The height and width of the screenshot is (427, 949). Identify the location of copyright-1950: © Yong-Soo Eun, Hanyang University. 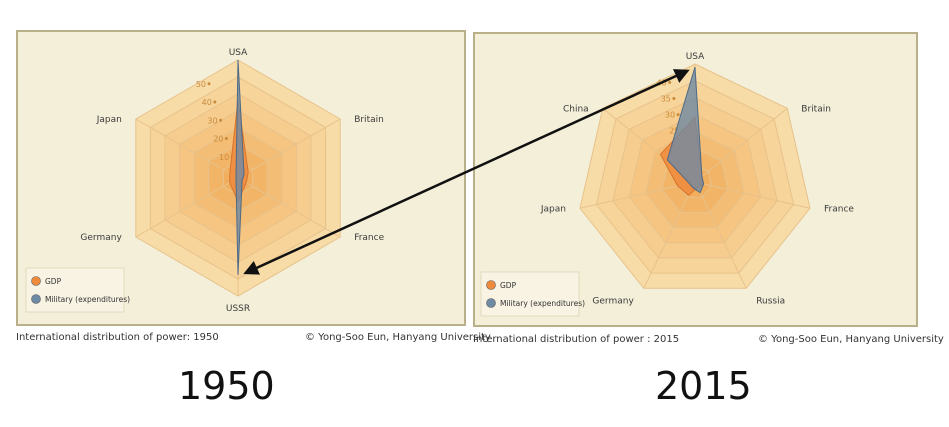
(398, 337).